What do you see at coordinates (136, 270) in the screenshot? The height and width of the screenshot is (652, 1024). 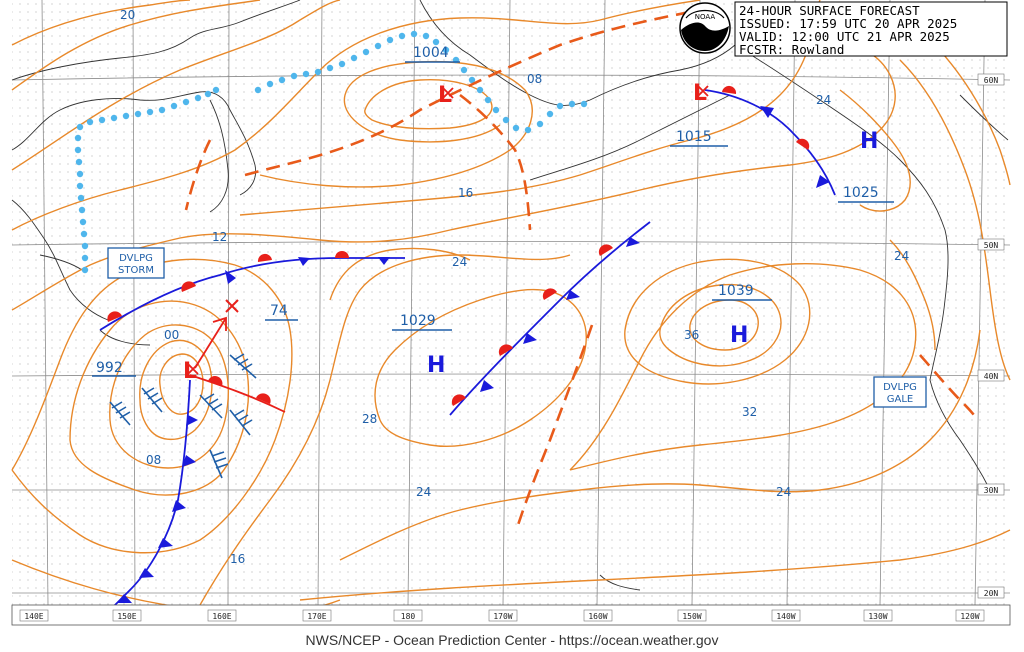 I see `warning-line2: STORM` at bounding box center [136, 270].